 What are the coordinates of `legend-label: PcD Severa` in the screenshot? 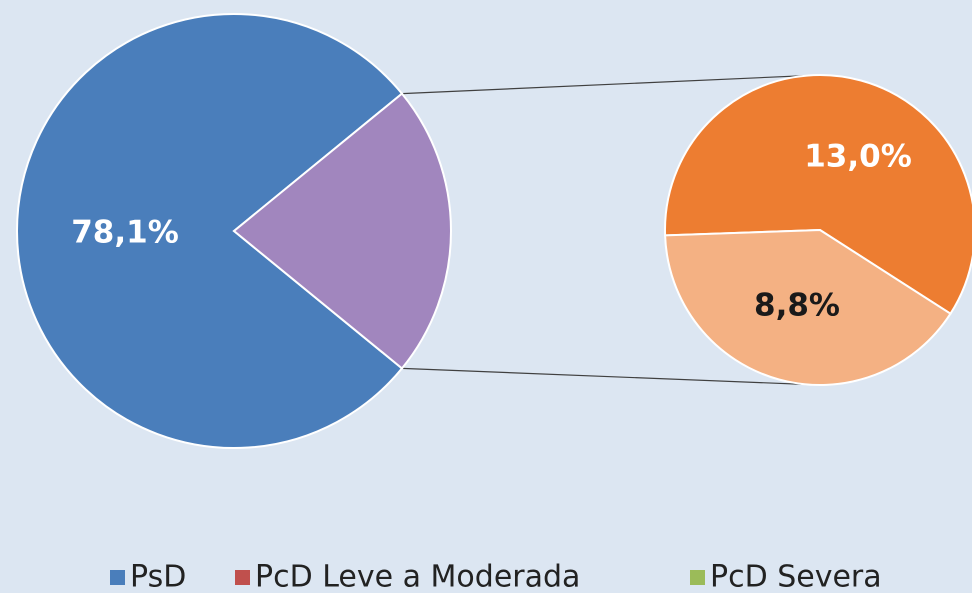 It's located at (796, 576).